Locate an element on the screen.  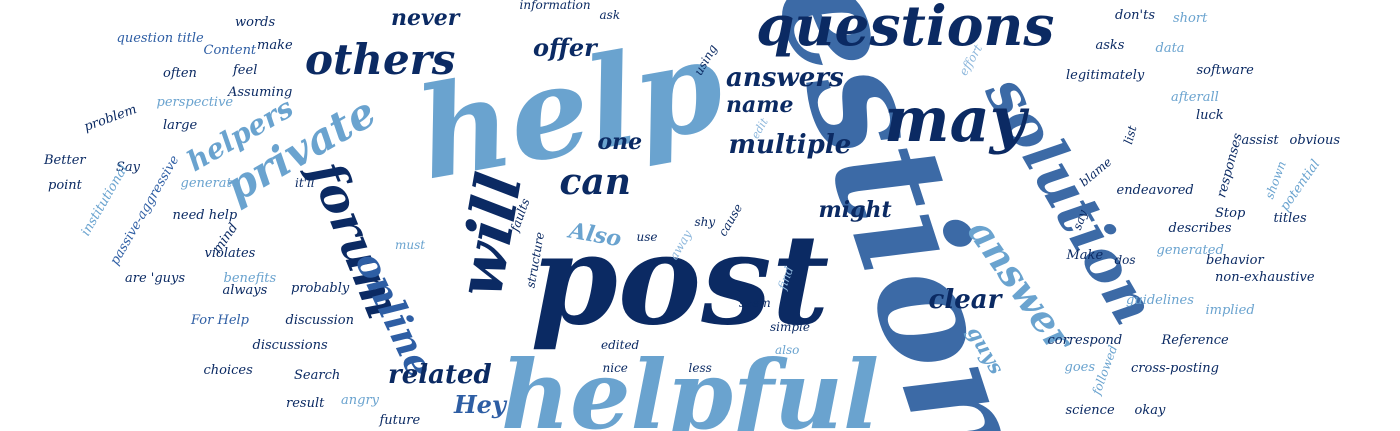
word-goes: goes is located at coordinates (1080, 367).